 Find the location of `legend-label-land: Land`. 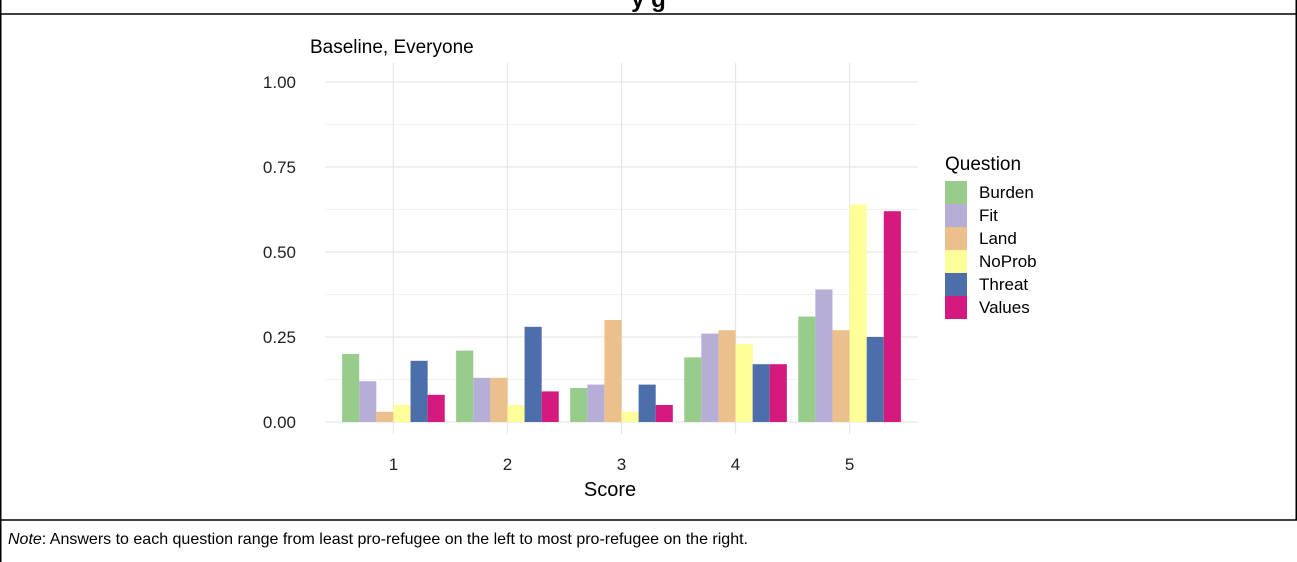

legend-label-land: Land is located at coordinates (998, 238).